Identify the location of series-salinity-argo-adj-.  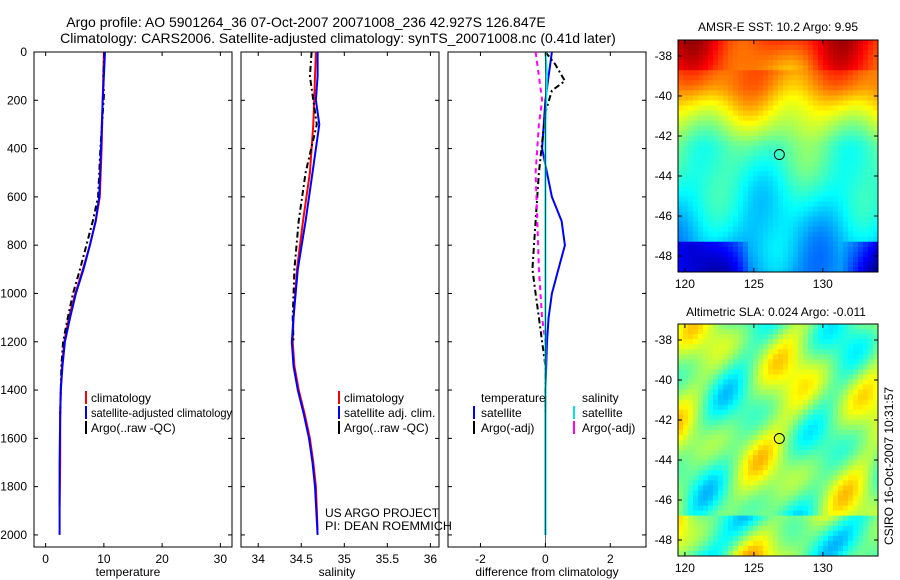
(540, 209).